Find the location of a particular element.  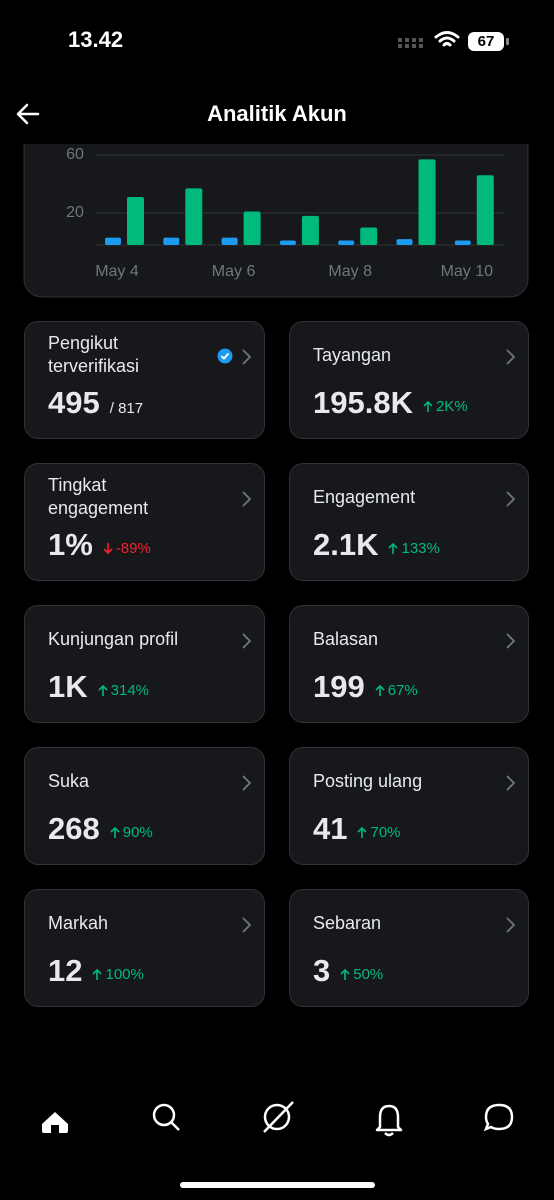

chart: 20 60 May 4 May 6 May 8 May 10 is located at coordinates (285, 213).